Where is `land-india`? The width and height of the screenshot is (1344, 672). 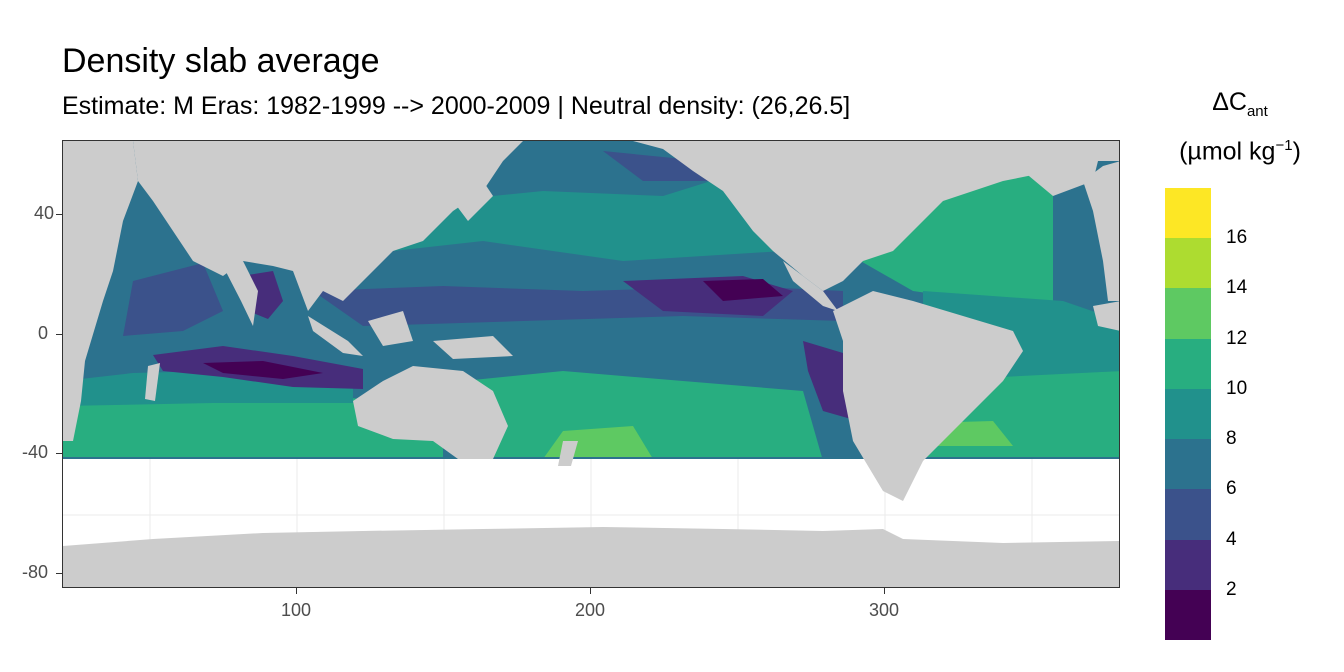 land-india is located at coordinates (240, 293).